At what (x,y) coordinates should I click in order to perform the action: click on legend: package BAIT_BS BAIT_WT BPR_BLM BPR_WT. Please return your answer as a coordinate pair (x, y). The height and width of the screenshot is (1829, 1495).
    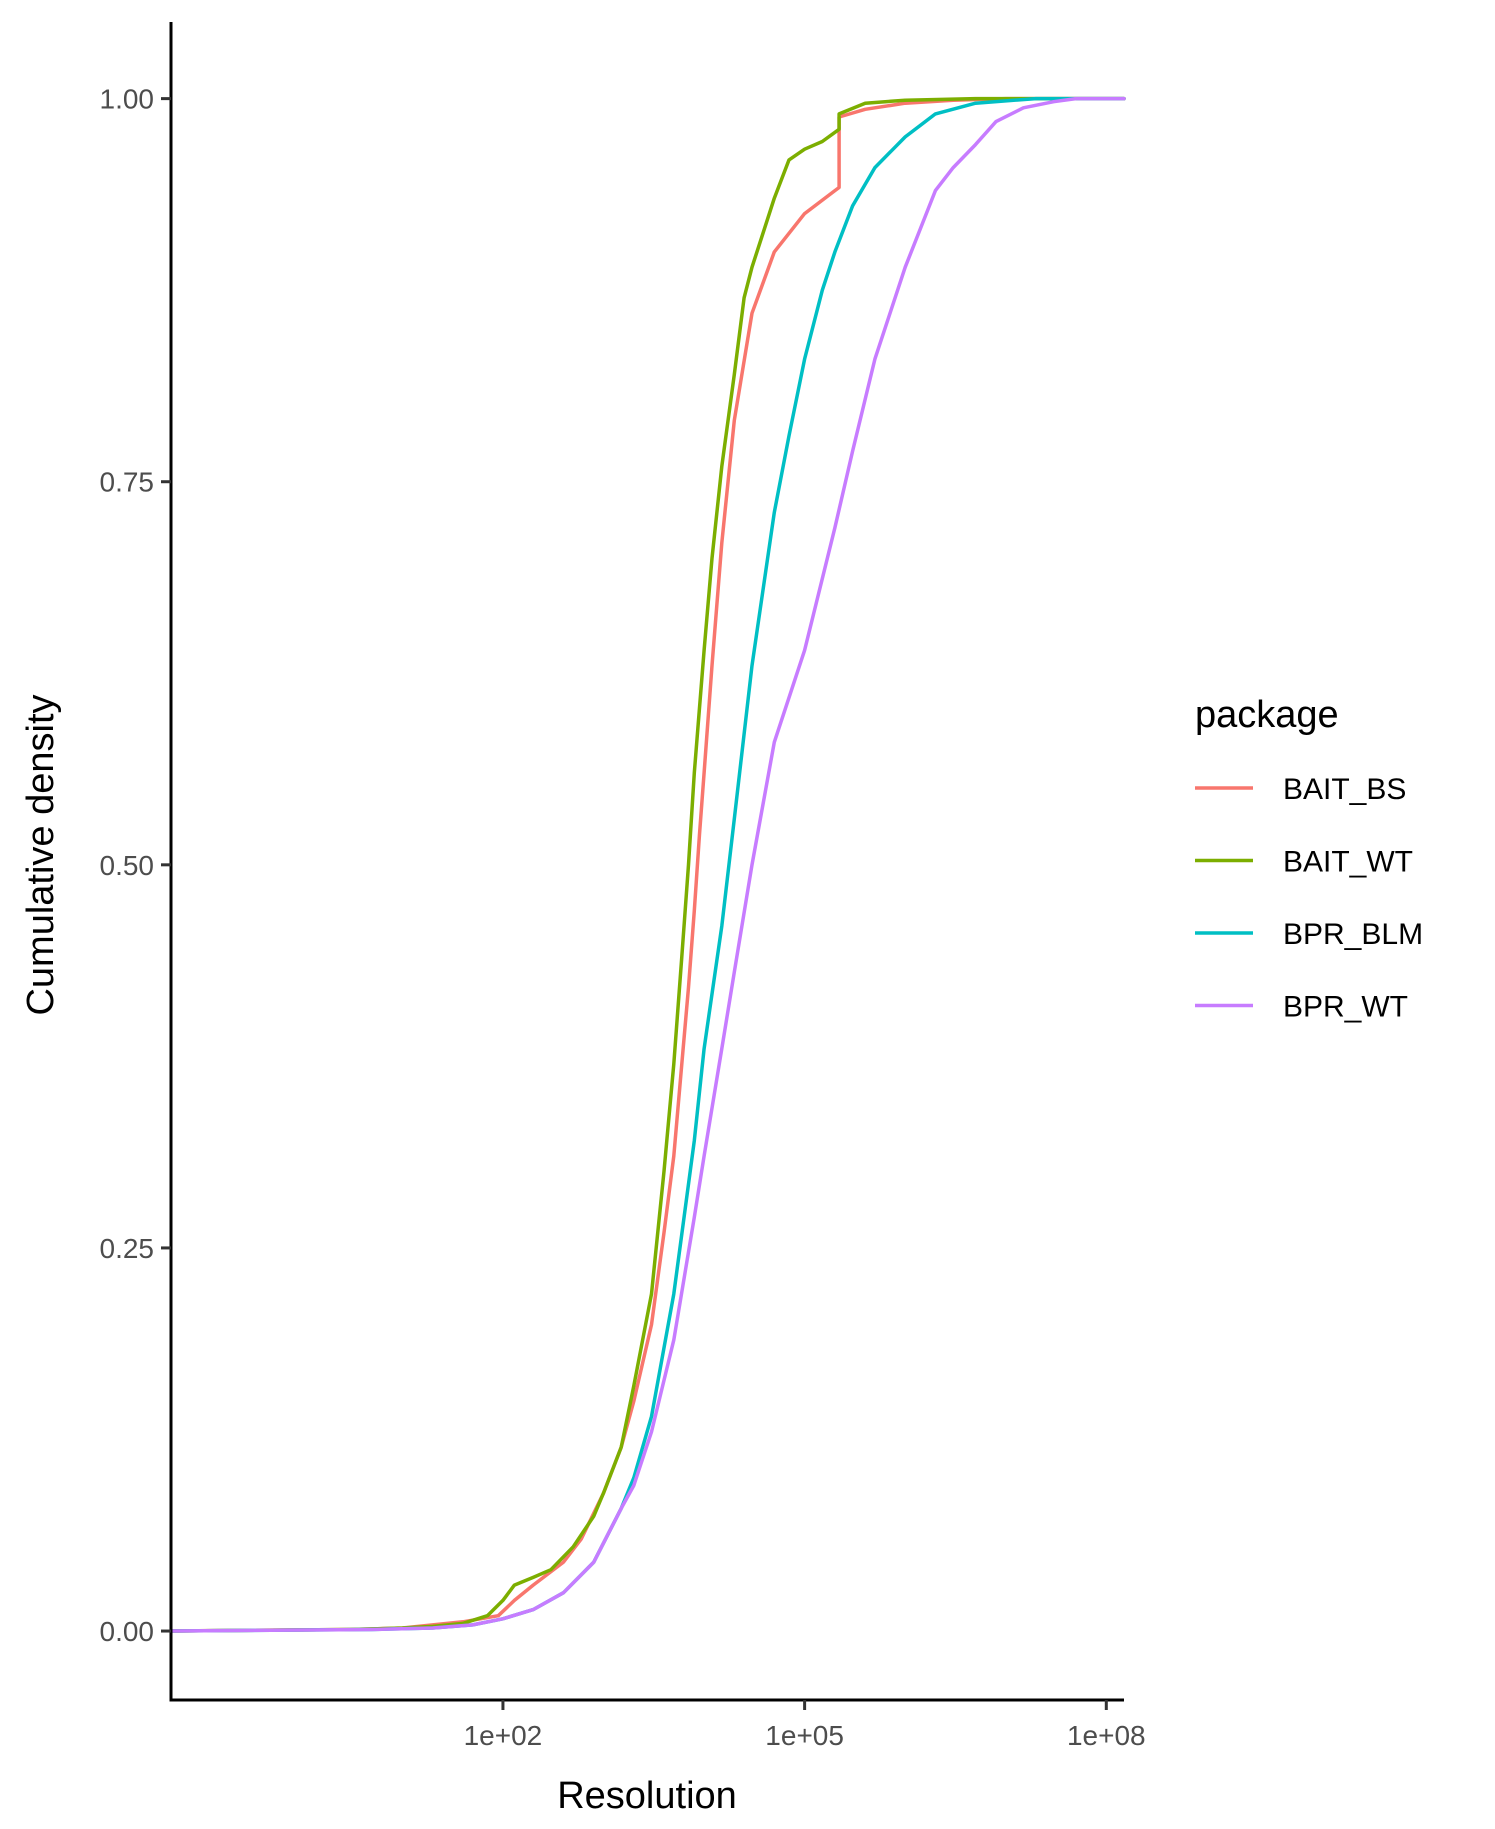
    Looking at the image, I should click on (1309, 859).